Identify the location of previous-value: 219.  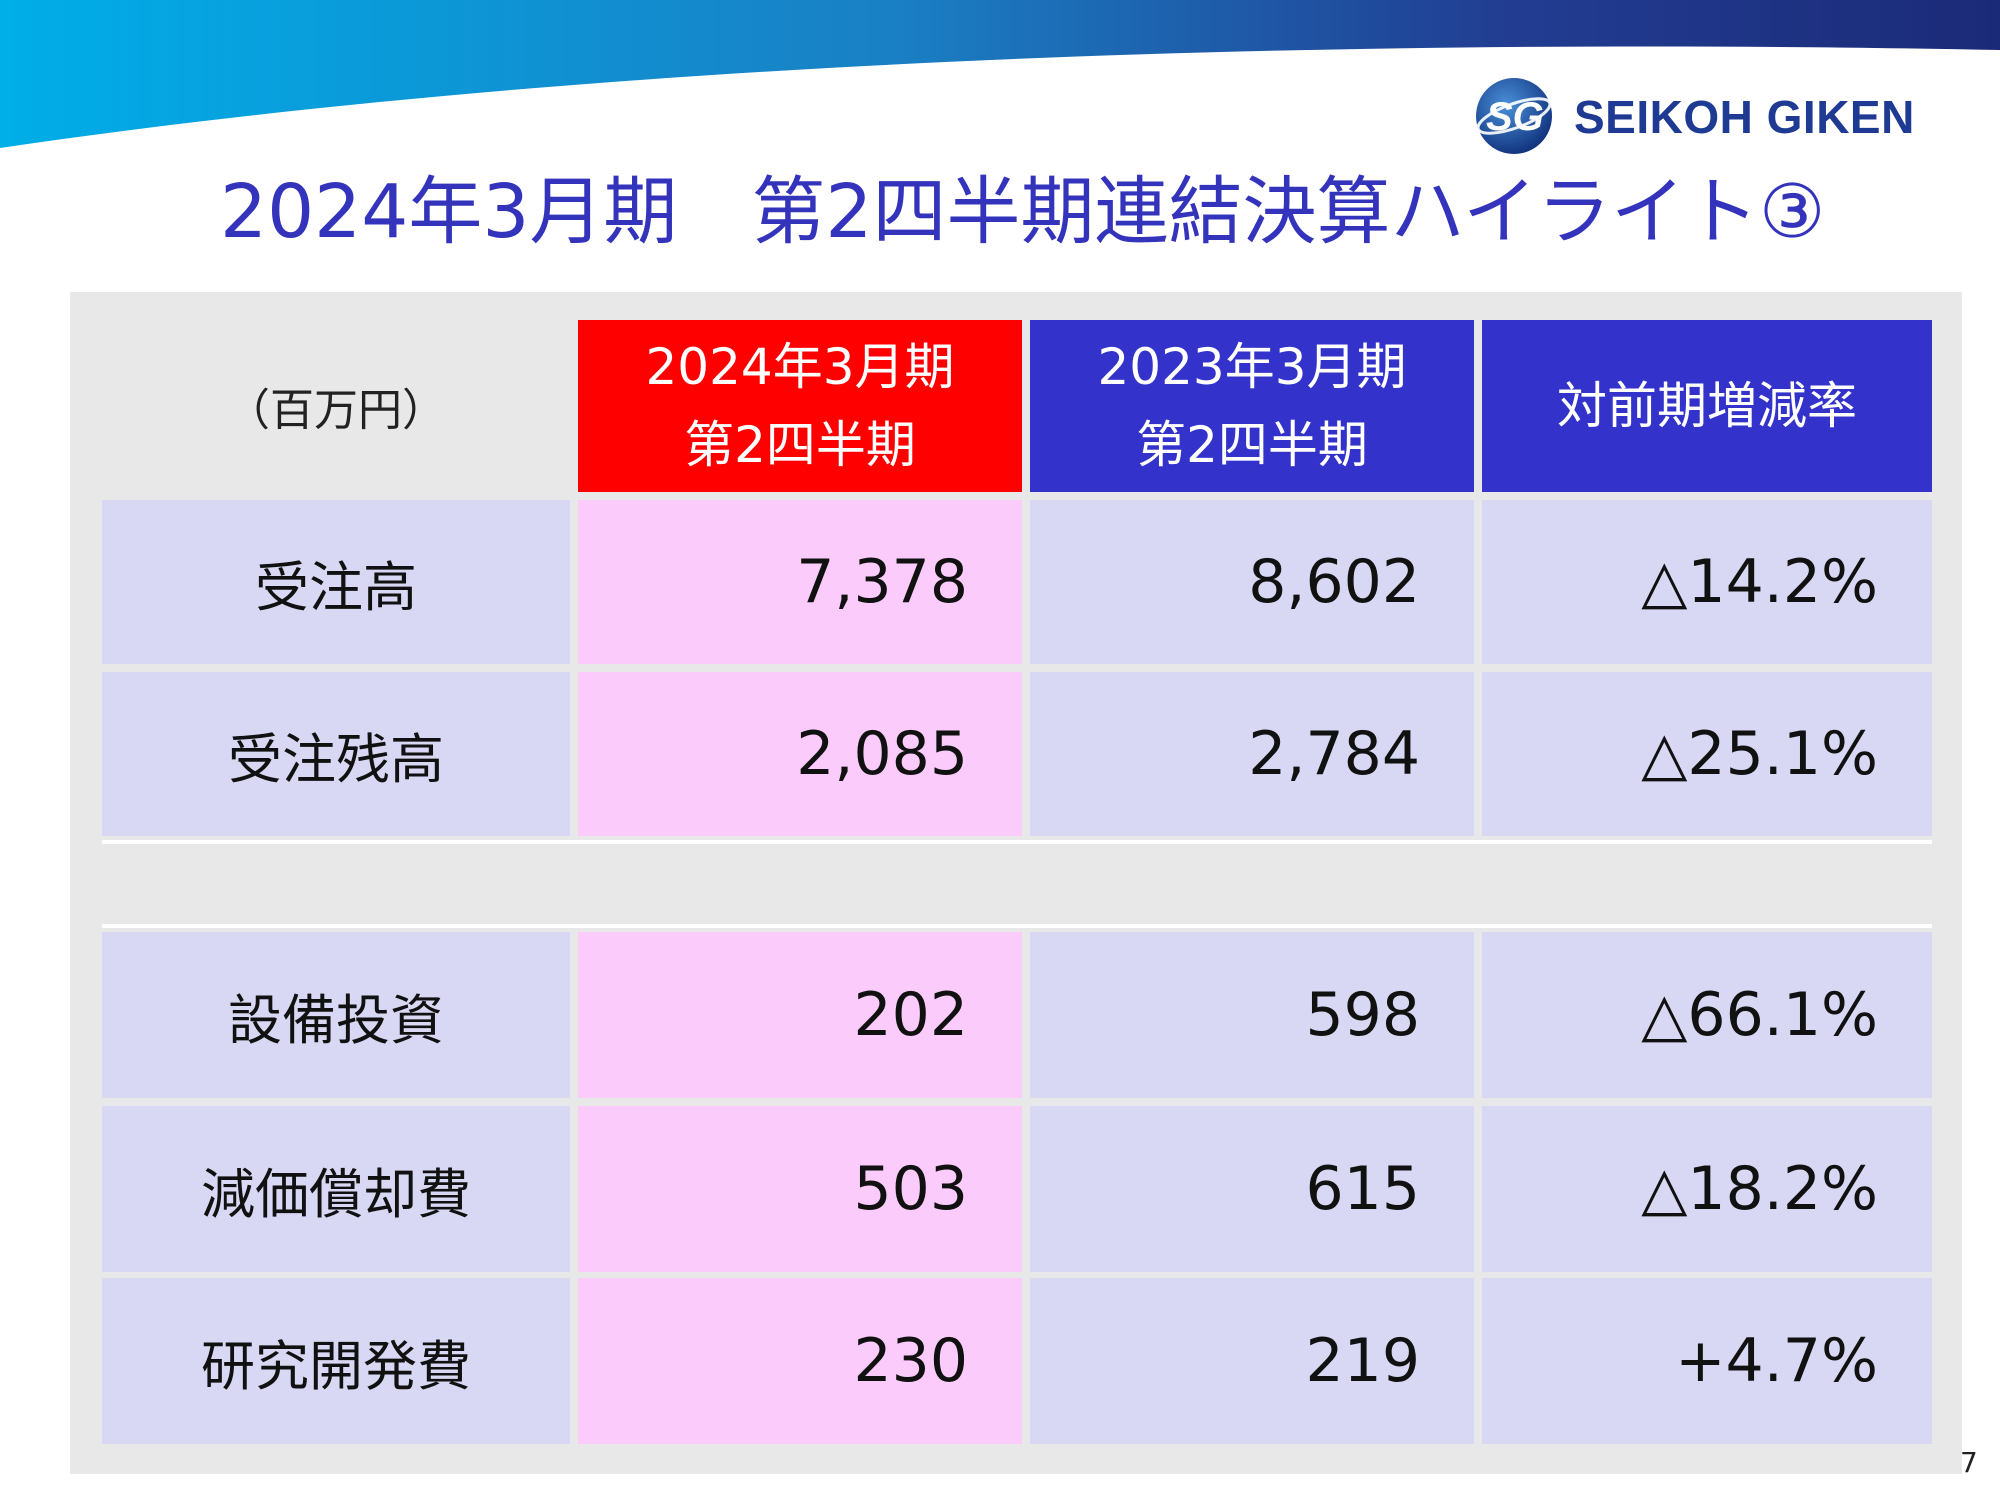
(1252, 1361).